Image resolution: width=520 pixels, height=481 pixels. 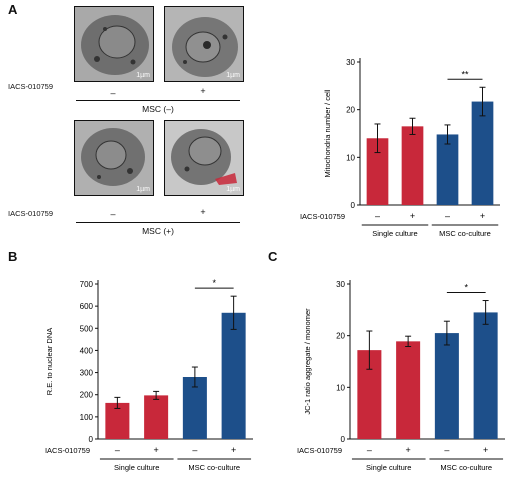 I want to click on em-image-msc-neg-treated: 1µm, so click(x=204, y=44).